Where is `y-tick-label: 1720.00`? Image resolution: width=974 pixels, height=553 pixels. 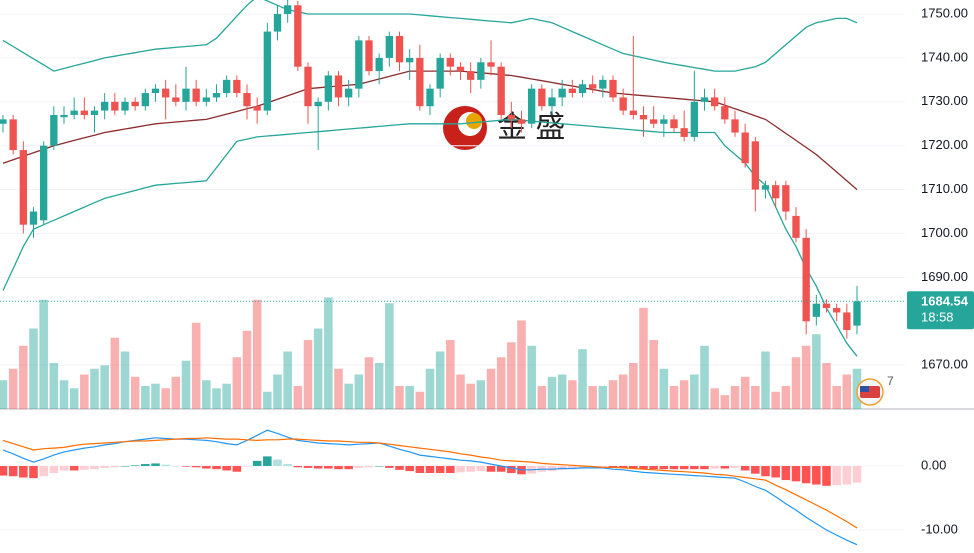
y-tick-label: 1720.00 is located at coordinates (944, 144).